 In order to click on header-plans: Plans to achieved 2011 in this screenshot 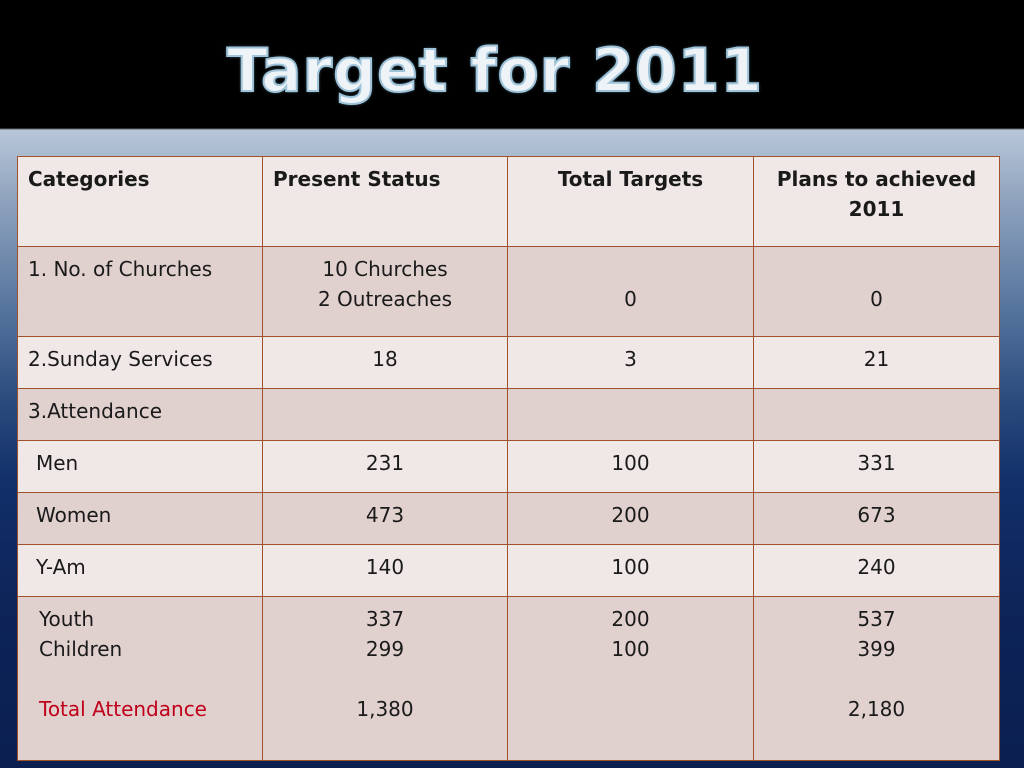, I will do `click(876, 201)`.